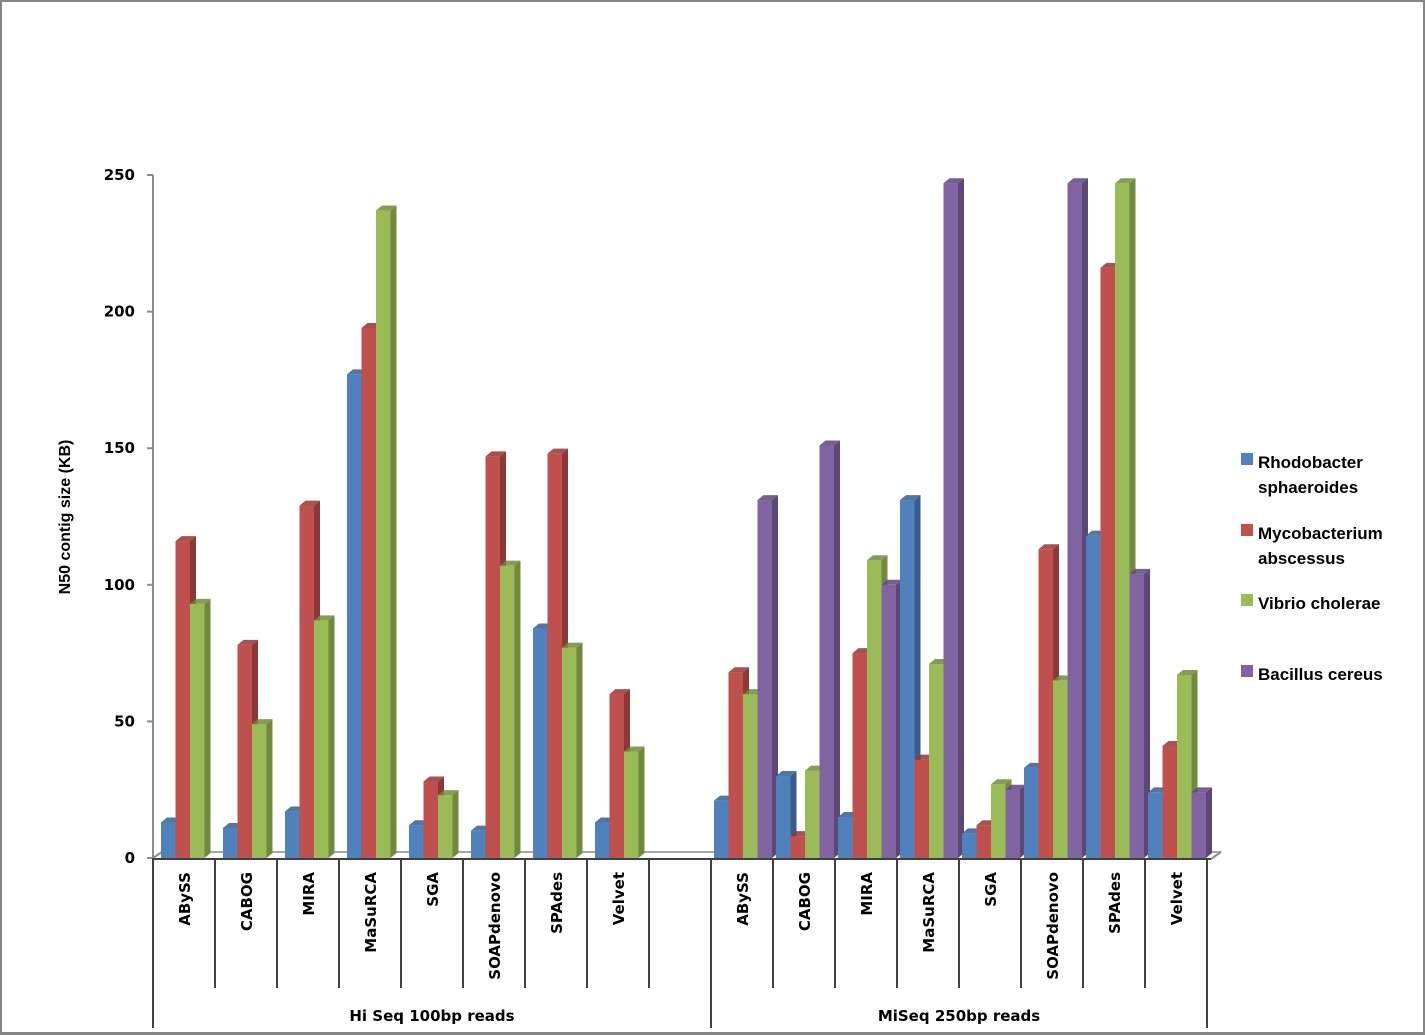  I want to click on y-tick-label: 100, so click(119, 585).